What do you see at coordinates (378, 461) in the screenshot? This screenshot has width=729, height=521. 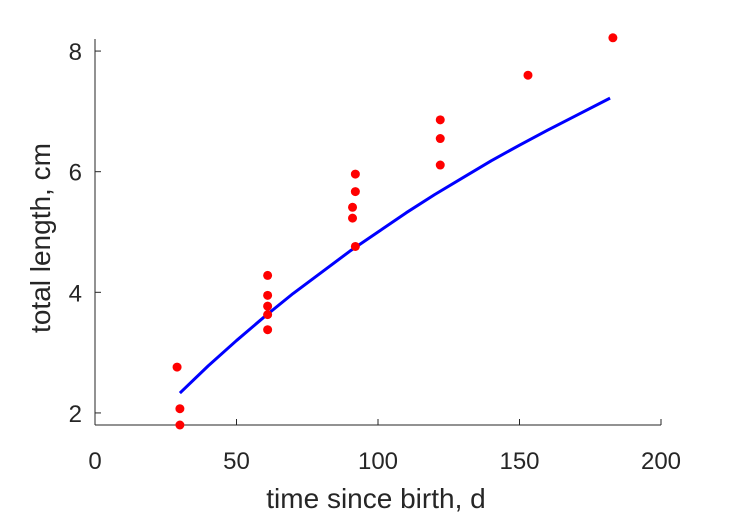 I see `x-tick-label: 100` at bounding box center [378, 461].